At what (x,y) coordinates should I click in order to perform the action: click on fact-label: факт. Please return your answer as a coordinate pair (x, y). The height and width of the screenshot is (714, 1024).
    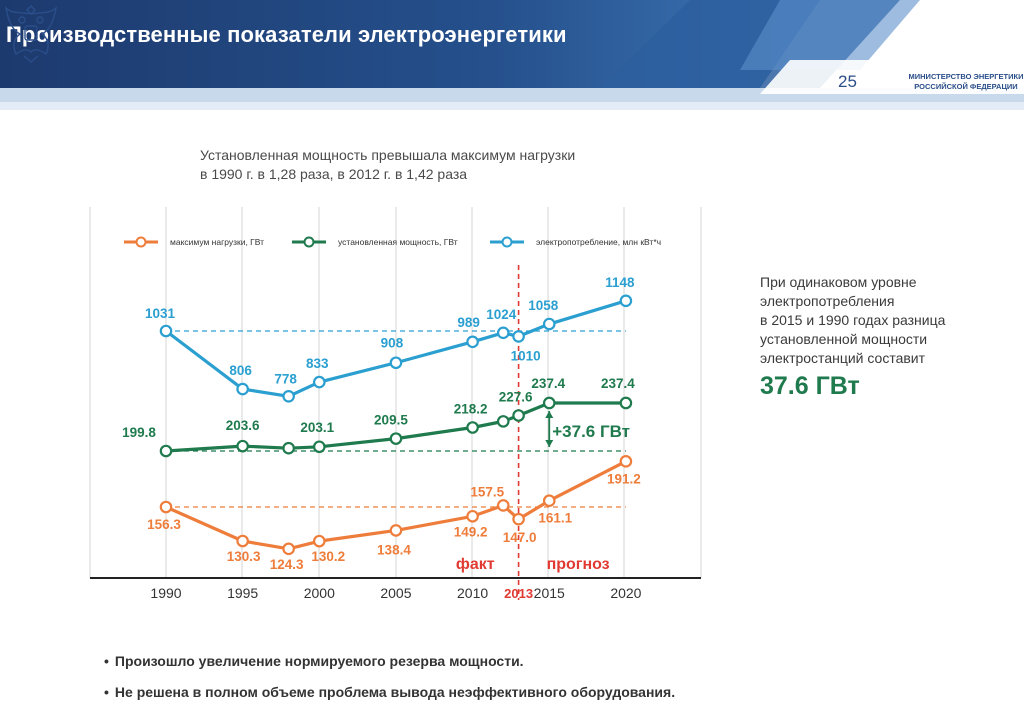
    Looking at the image, I should click on (475, 564).